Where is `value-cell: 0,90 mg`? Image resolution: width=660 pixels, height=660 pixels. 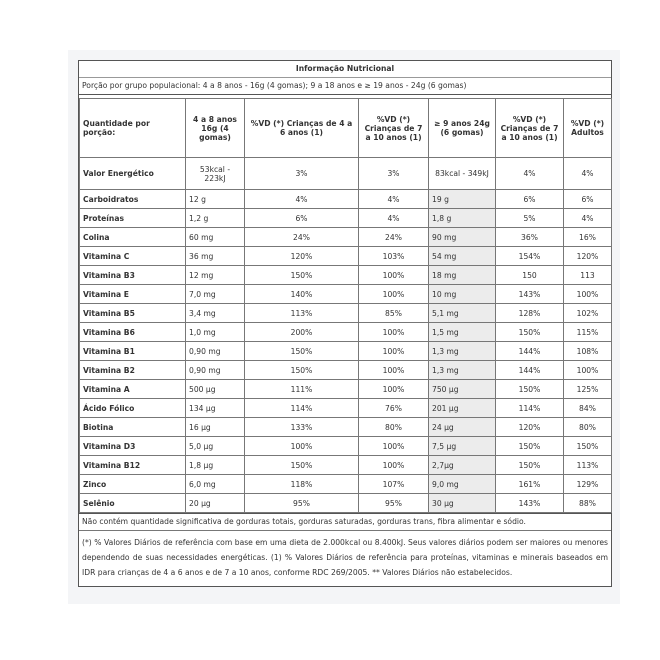 value-cell: 0,90 mg is located at coordinates (215, 351).